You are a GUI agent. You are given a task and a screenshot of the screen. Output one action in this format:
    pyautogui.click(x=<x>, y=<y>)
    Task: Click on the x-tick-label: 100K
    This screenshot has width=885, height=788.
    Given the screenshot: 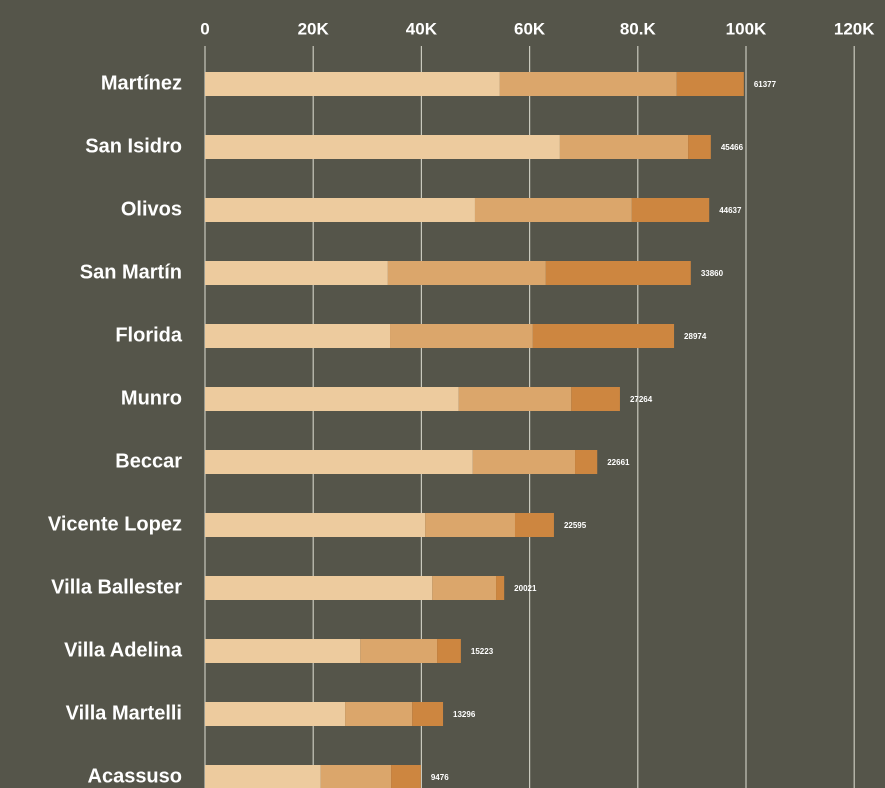 What is the action you would take?
    pyautogui.click(x=746, y=28)
    